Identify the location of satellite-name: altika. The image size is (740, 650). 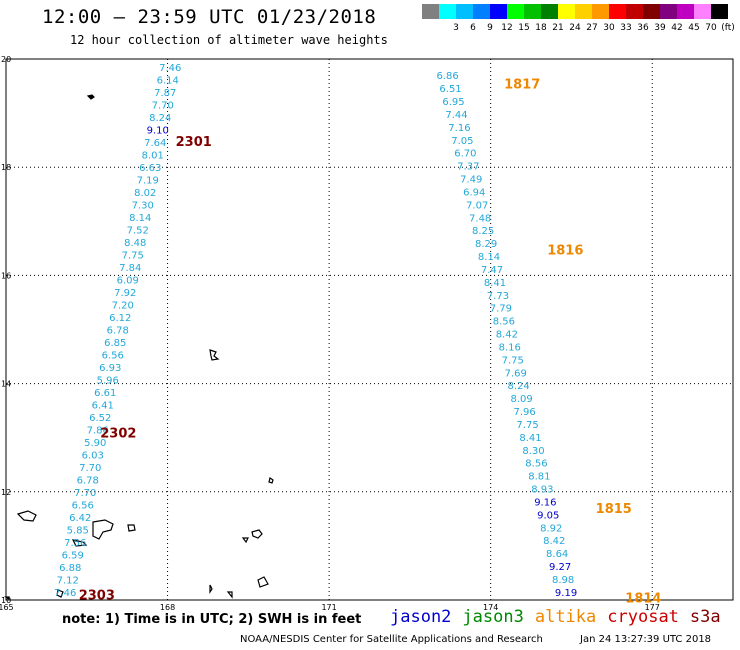
(565, 617).